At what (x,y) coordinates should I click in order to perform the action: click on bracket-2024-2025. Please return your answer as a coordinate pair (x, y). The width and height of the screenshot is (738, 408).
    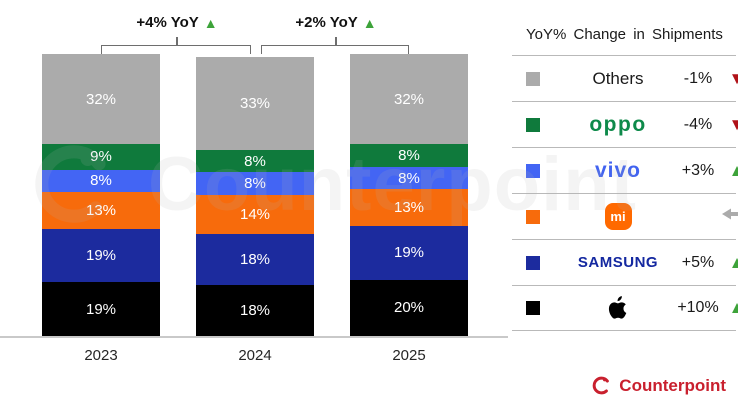
    Looking at the image, I should click on (335, 49).